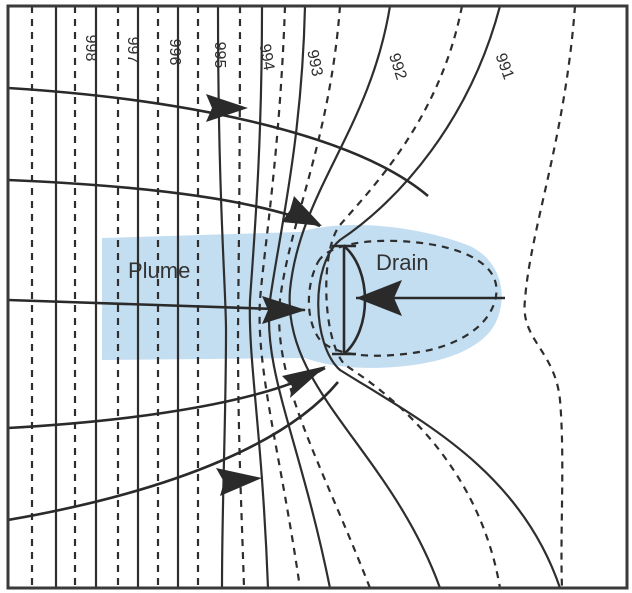  I want to click on plume-label: Plume, so click(159, 270).